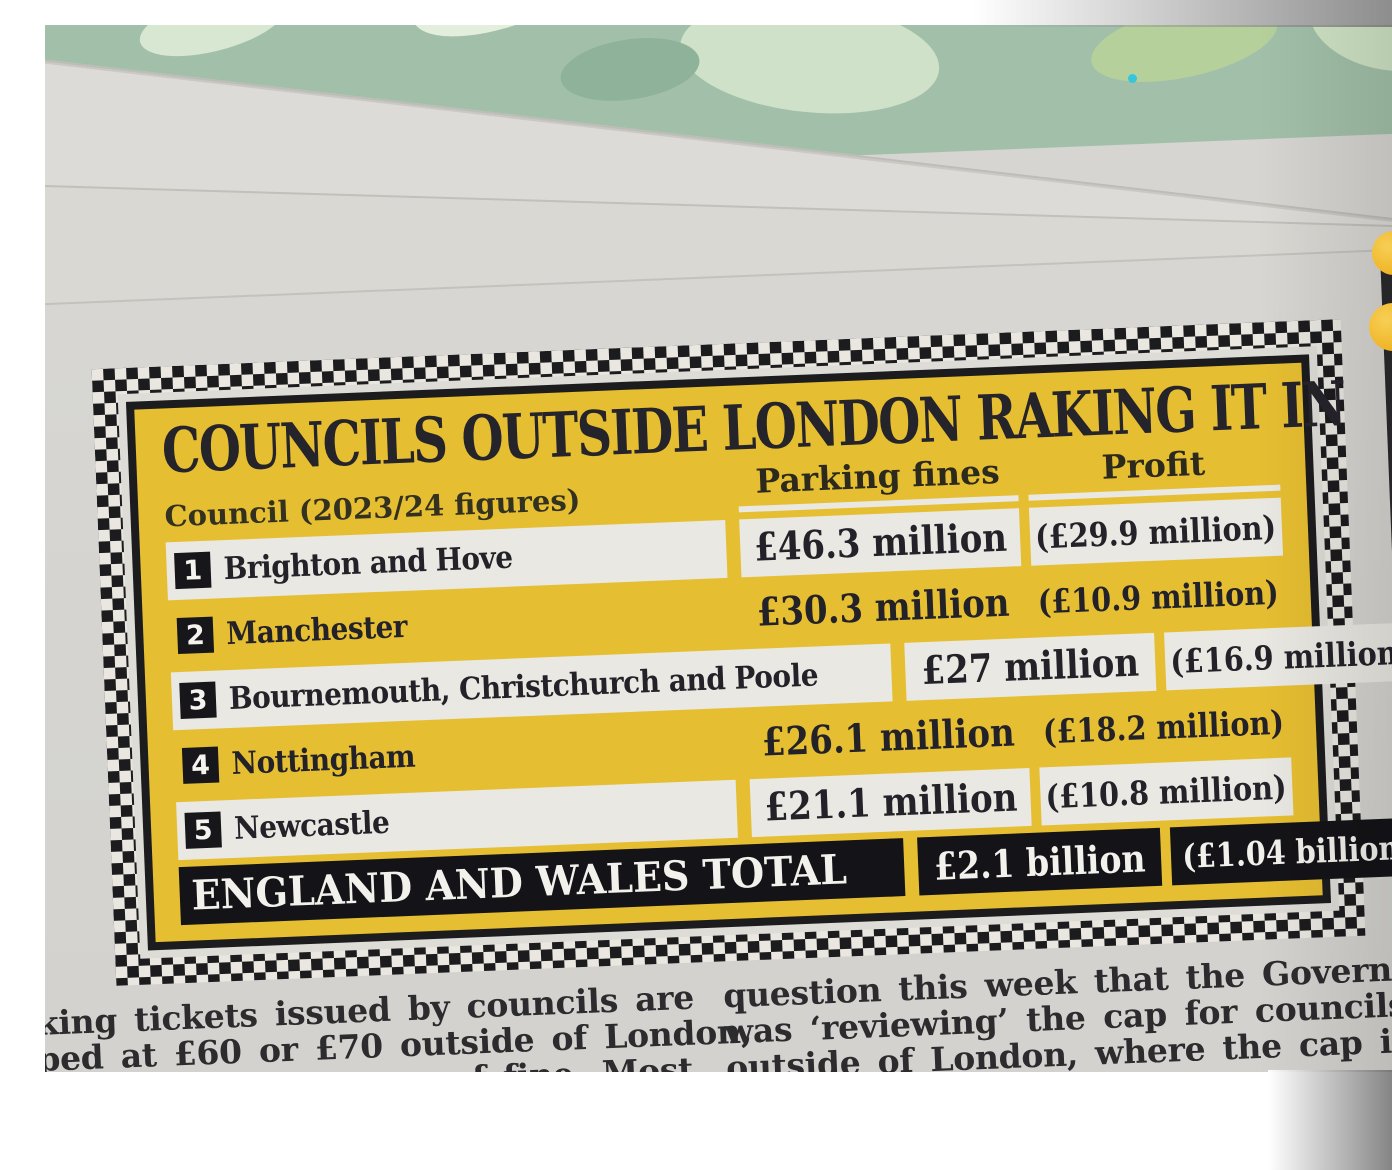 This screenshot has width=1392, height=1170. I want to click on total-label: ENGLAND AND WALES TOTAL, so click(519, 883).